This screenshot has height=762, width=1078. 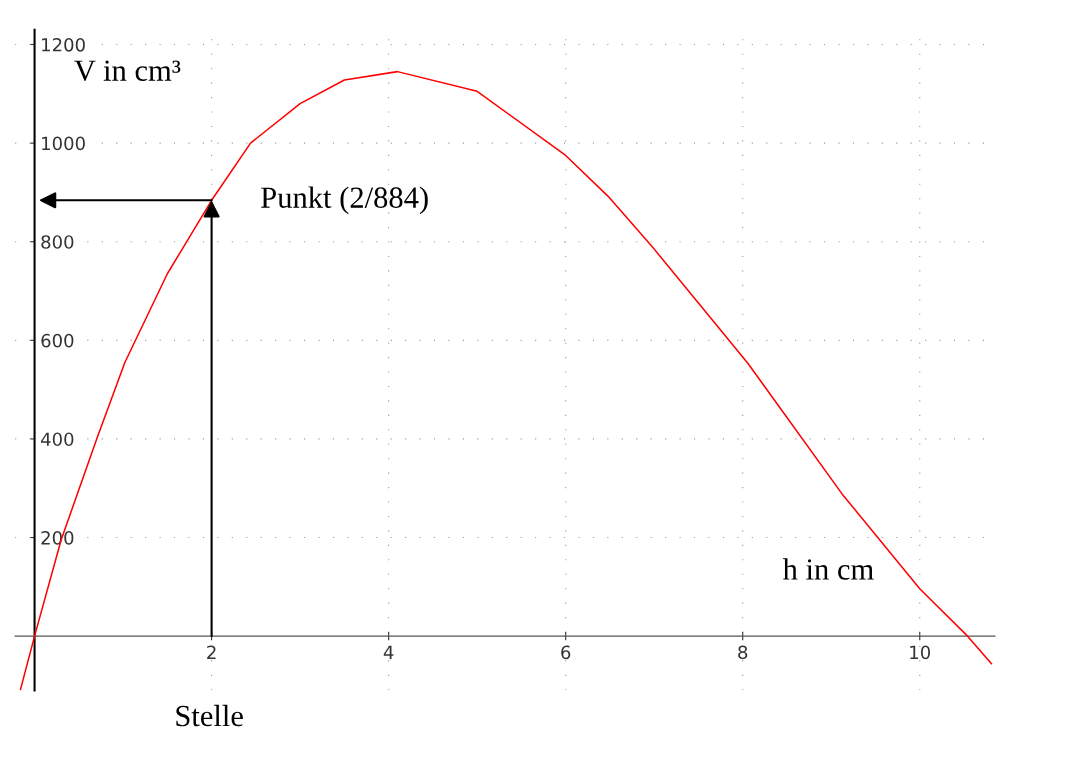 What do you see at coordinates (209, 715) in the screenshot?
I see `text: Stelle` at bounding box center [209, 715].